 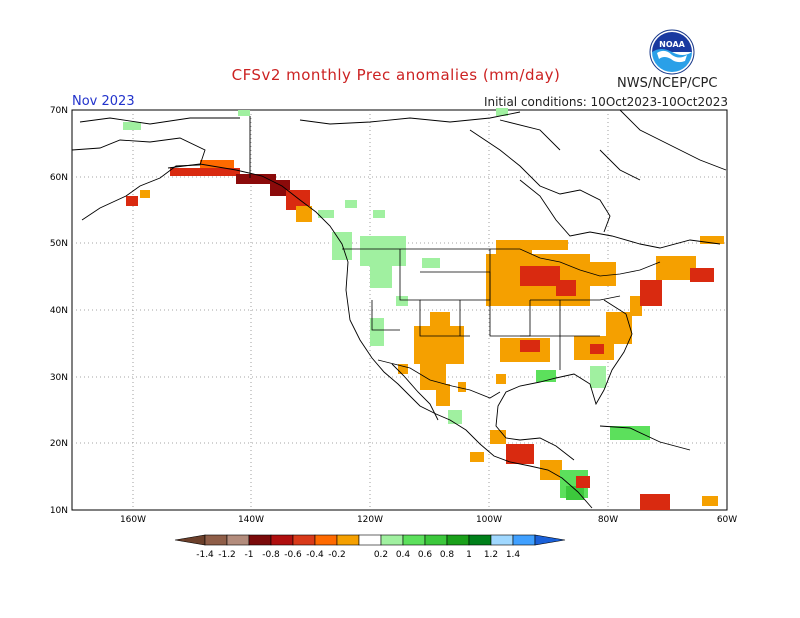 What do you see at coordinates (425, 555) in the screenshot?
I see `colorbar-label: 0.6` at bounding box center [425, 555].